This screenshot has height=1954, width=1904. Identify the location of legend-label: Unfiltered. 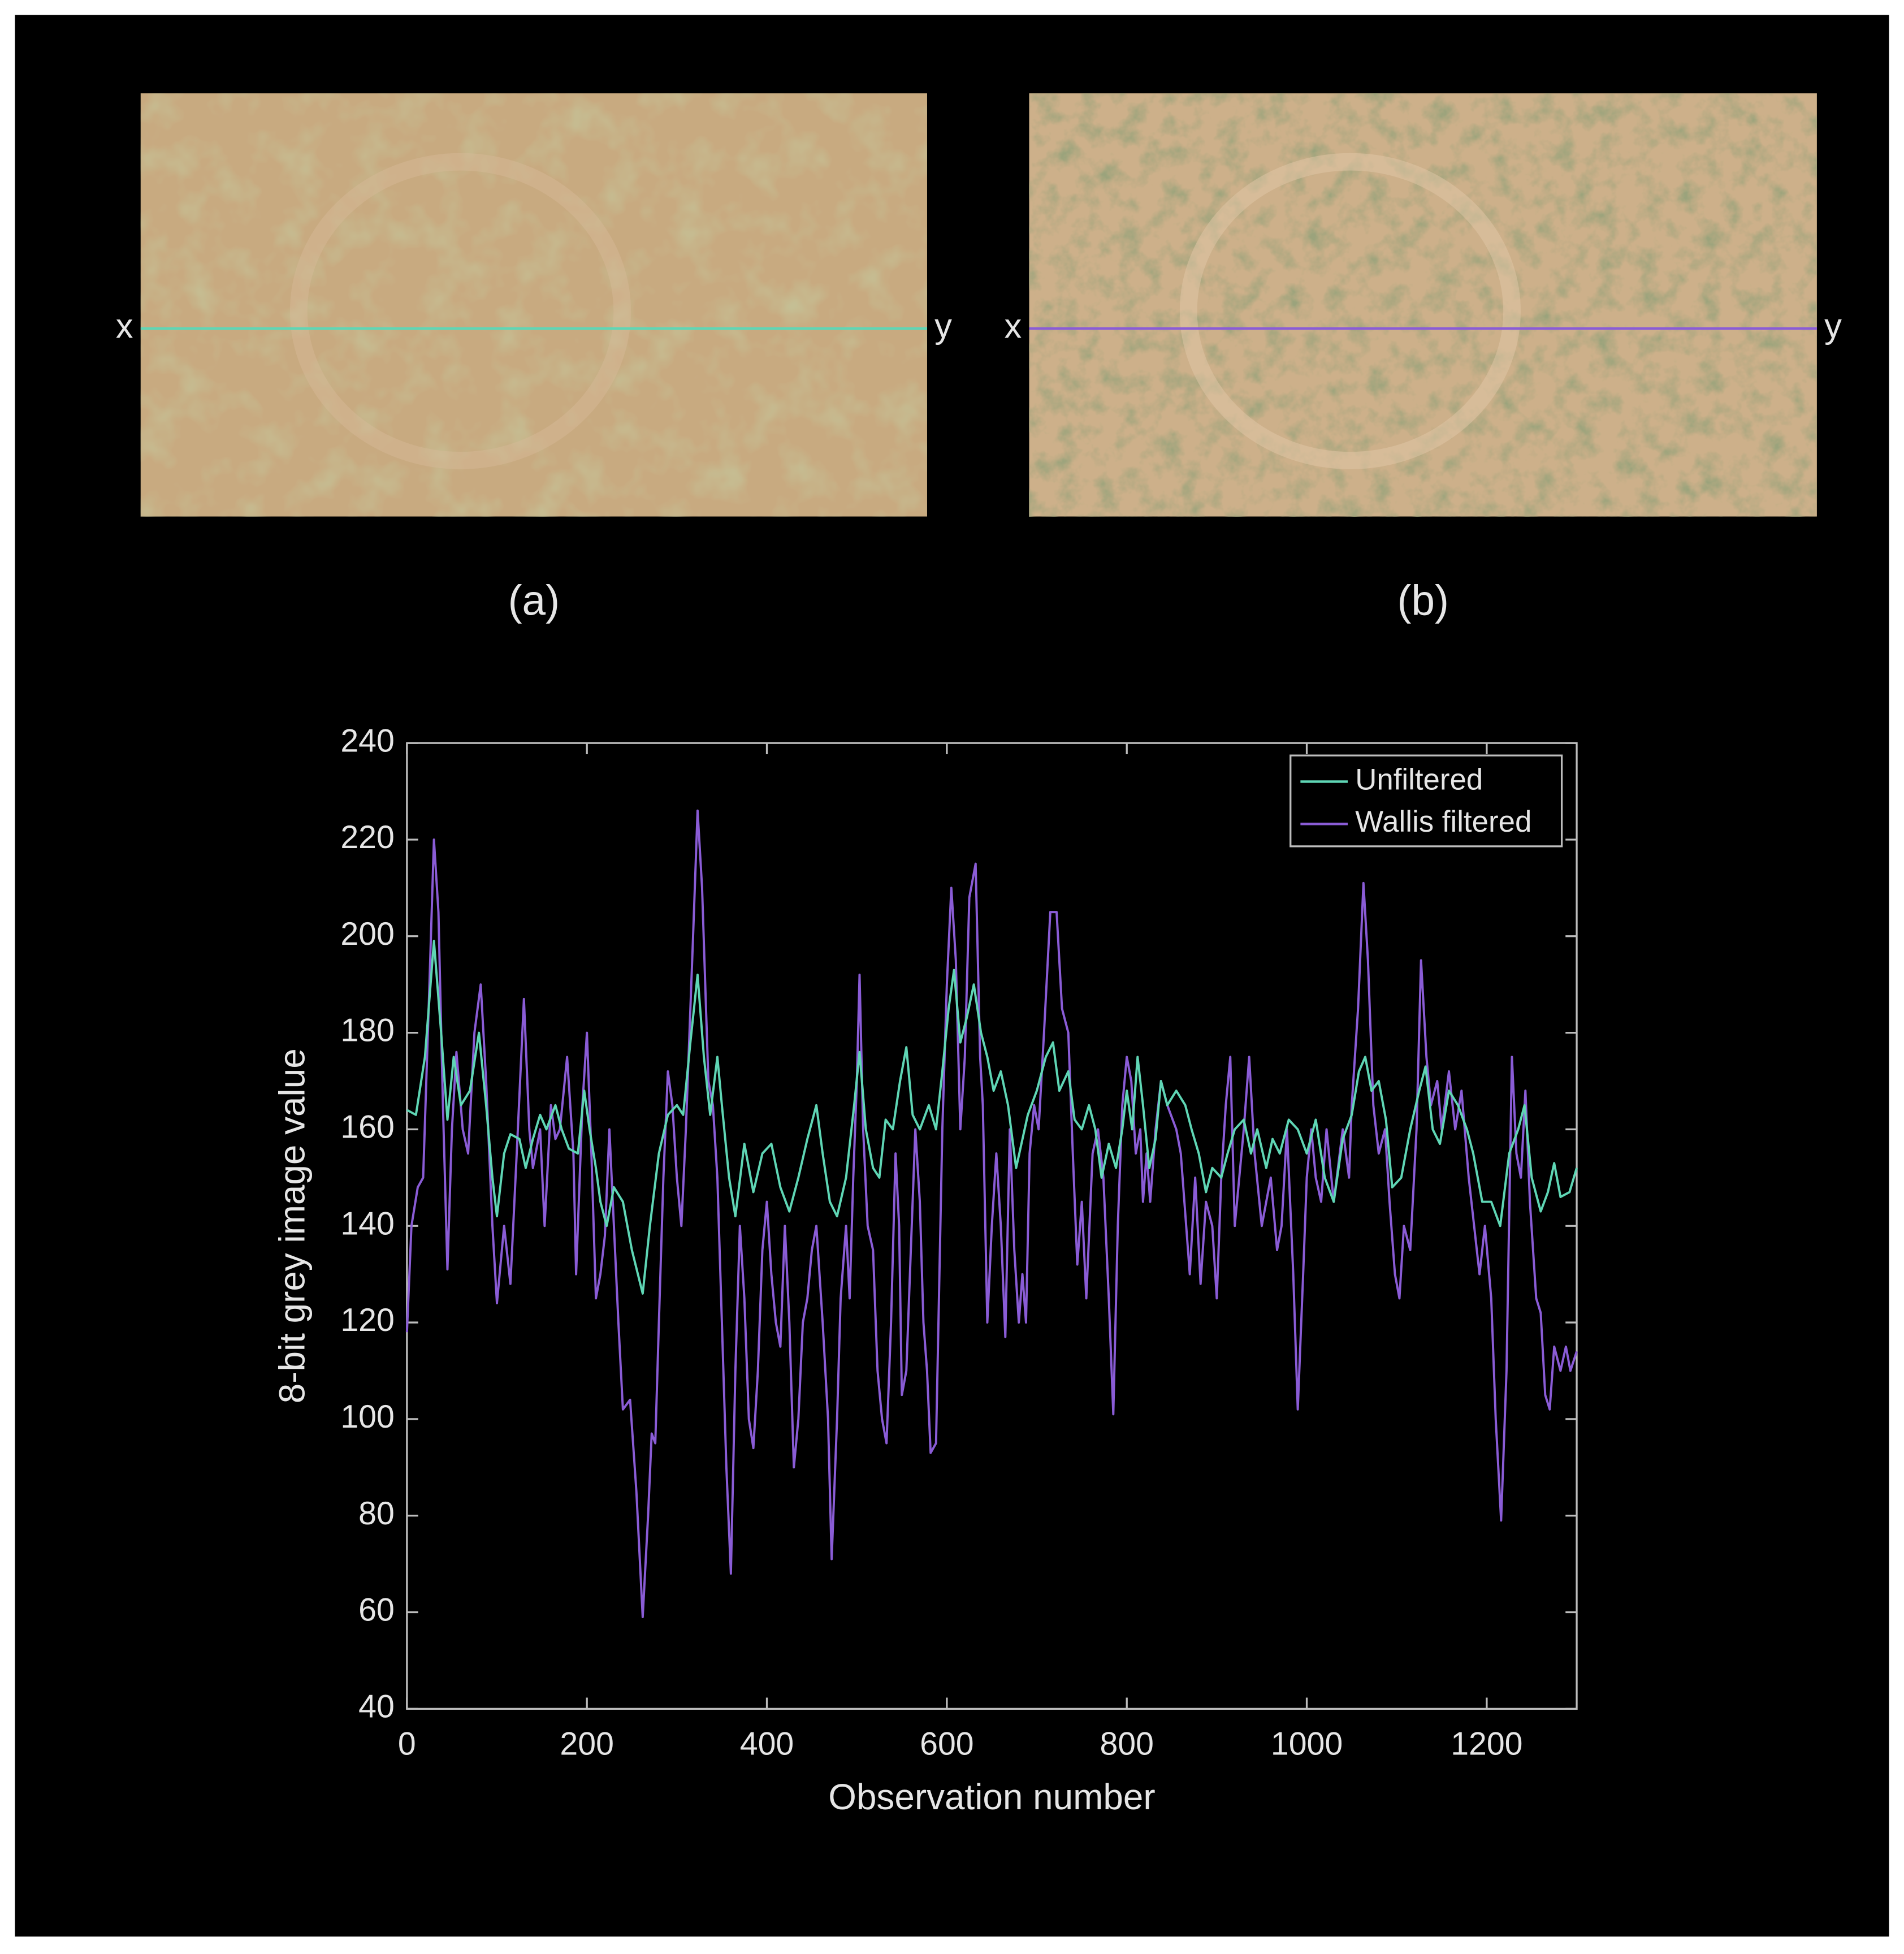
(1419, 779).